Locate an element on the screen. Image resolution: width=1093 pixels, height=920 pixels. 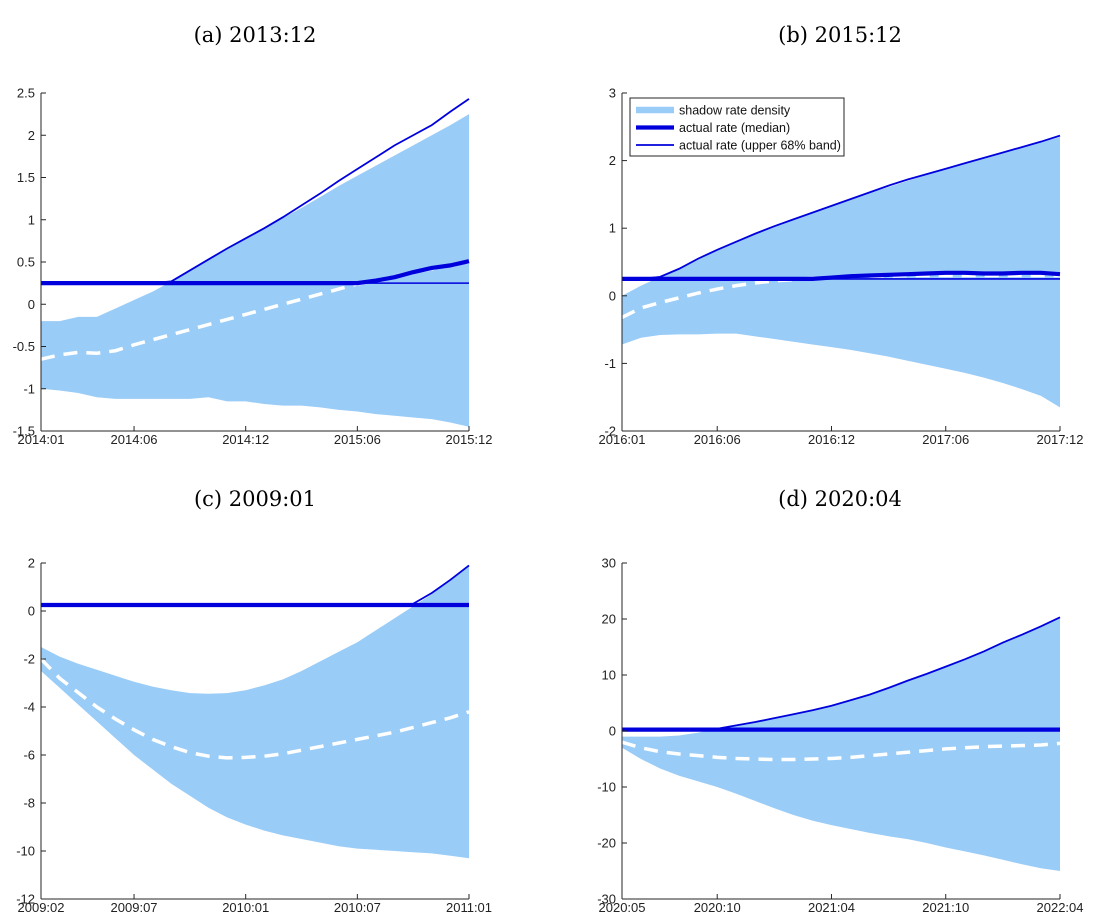
y-tick-label: 0.5 is located at coordinates (26, 262).